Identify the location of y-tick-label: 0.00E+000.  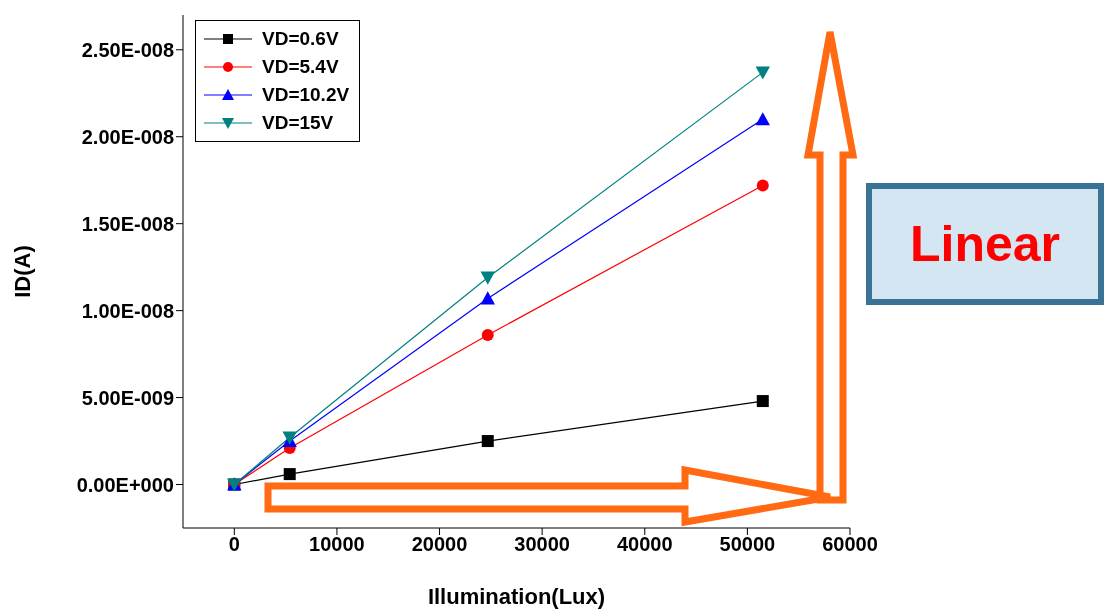
(125, 484).